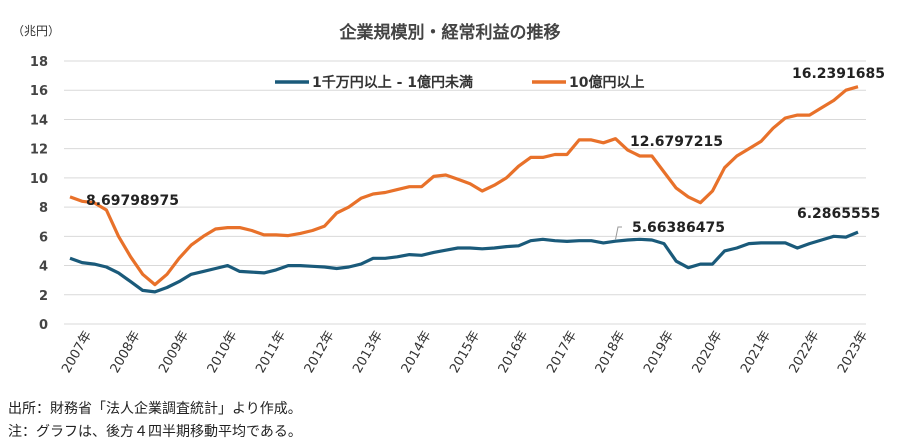 This screenshot has width=900, height=445. Describe the element at coordinates (465, 352) in the screenshot. I see `x-tick-label: 2015年` at that location.